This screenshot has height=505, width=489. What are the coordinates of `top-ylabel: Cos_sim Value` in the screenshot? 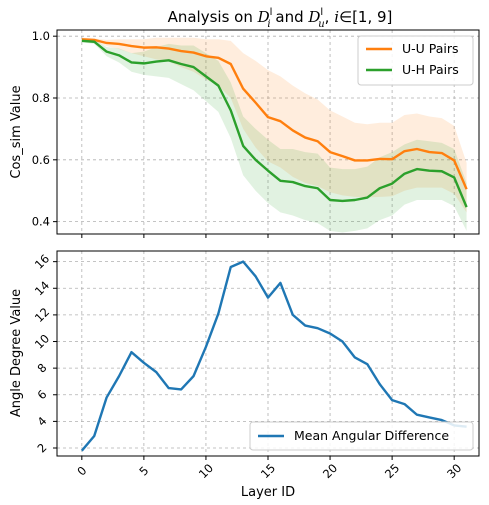 It's located at (16, 131).